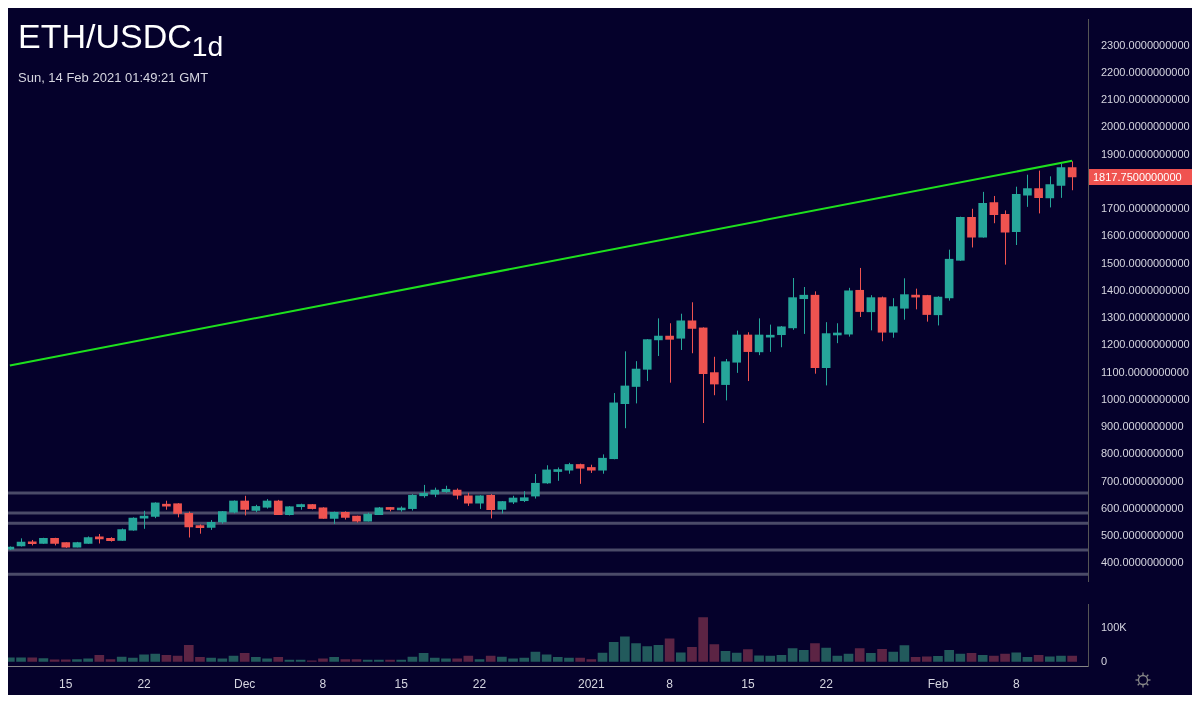  I want to click on y-tick-label: 2000.0000000000, so click(1145, 126).